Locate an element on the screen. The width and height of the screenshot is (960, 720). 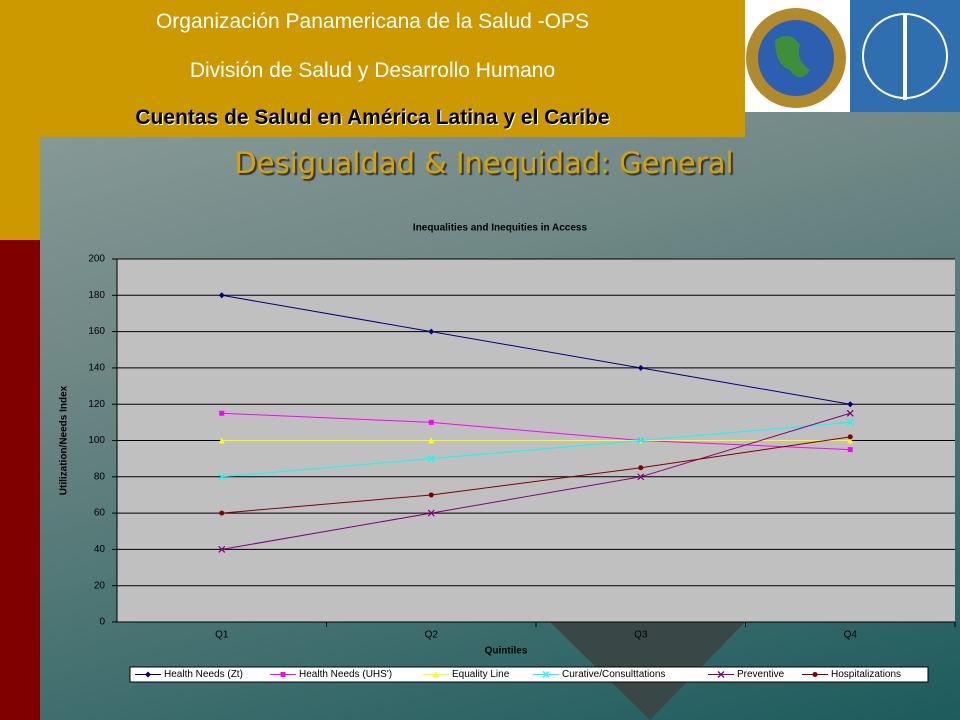
x-tick-label: Q4 is located at coordinates (851, 635).